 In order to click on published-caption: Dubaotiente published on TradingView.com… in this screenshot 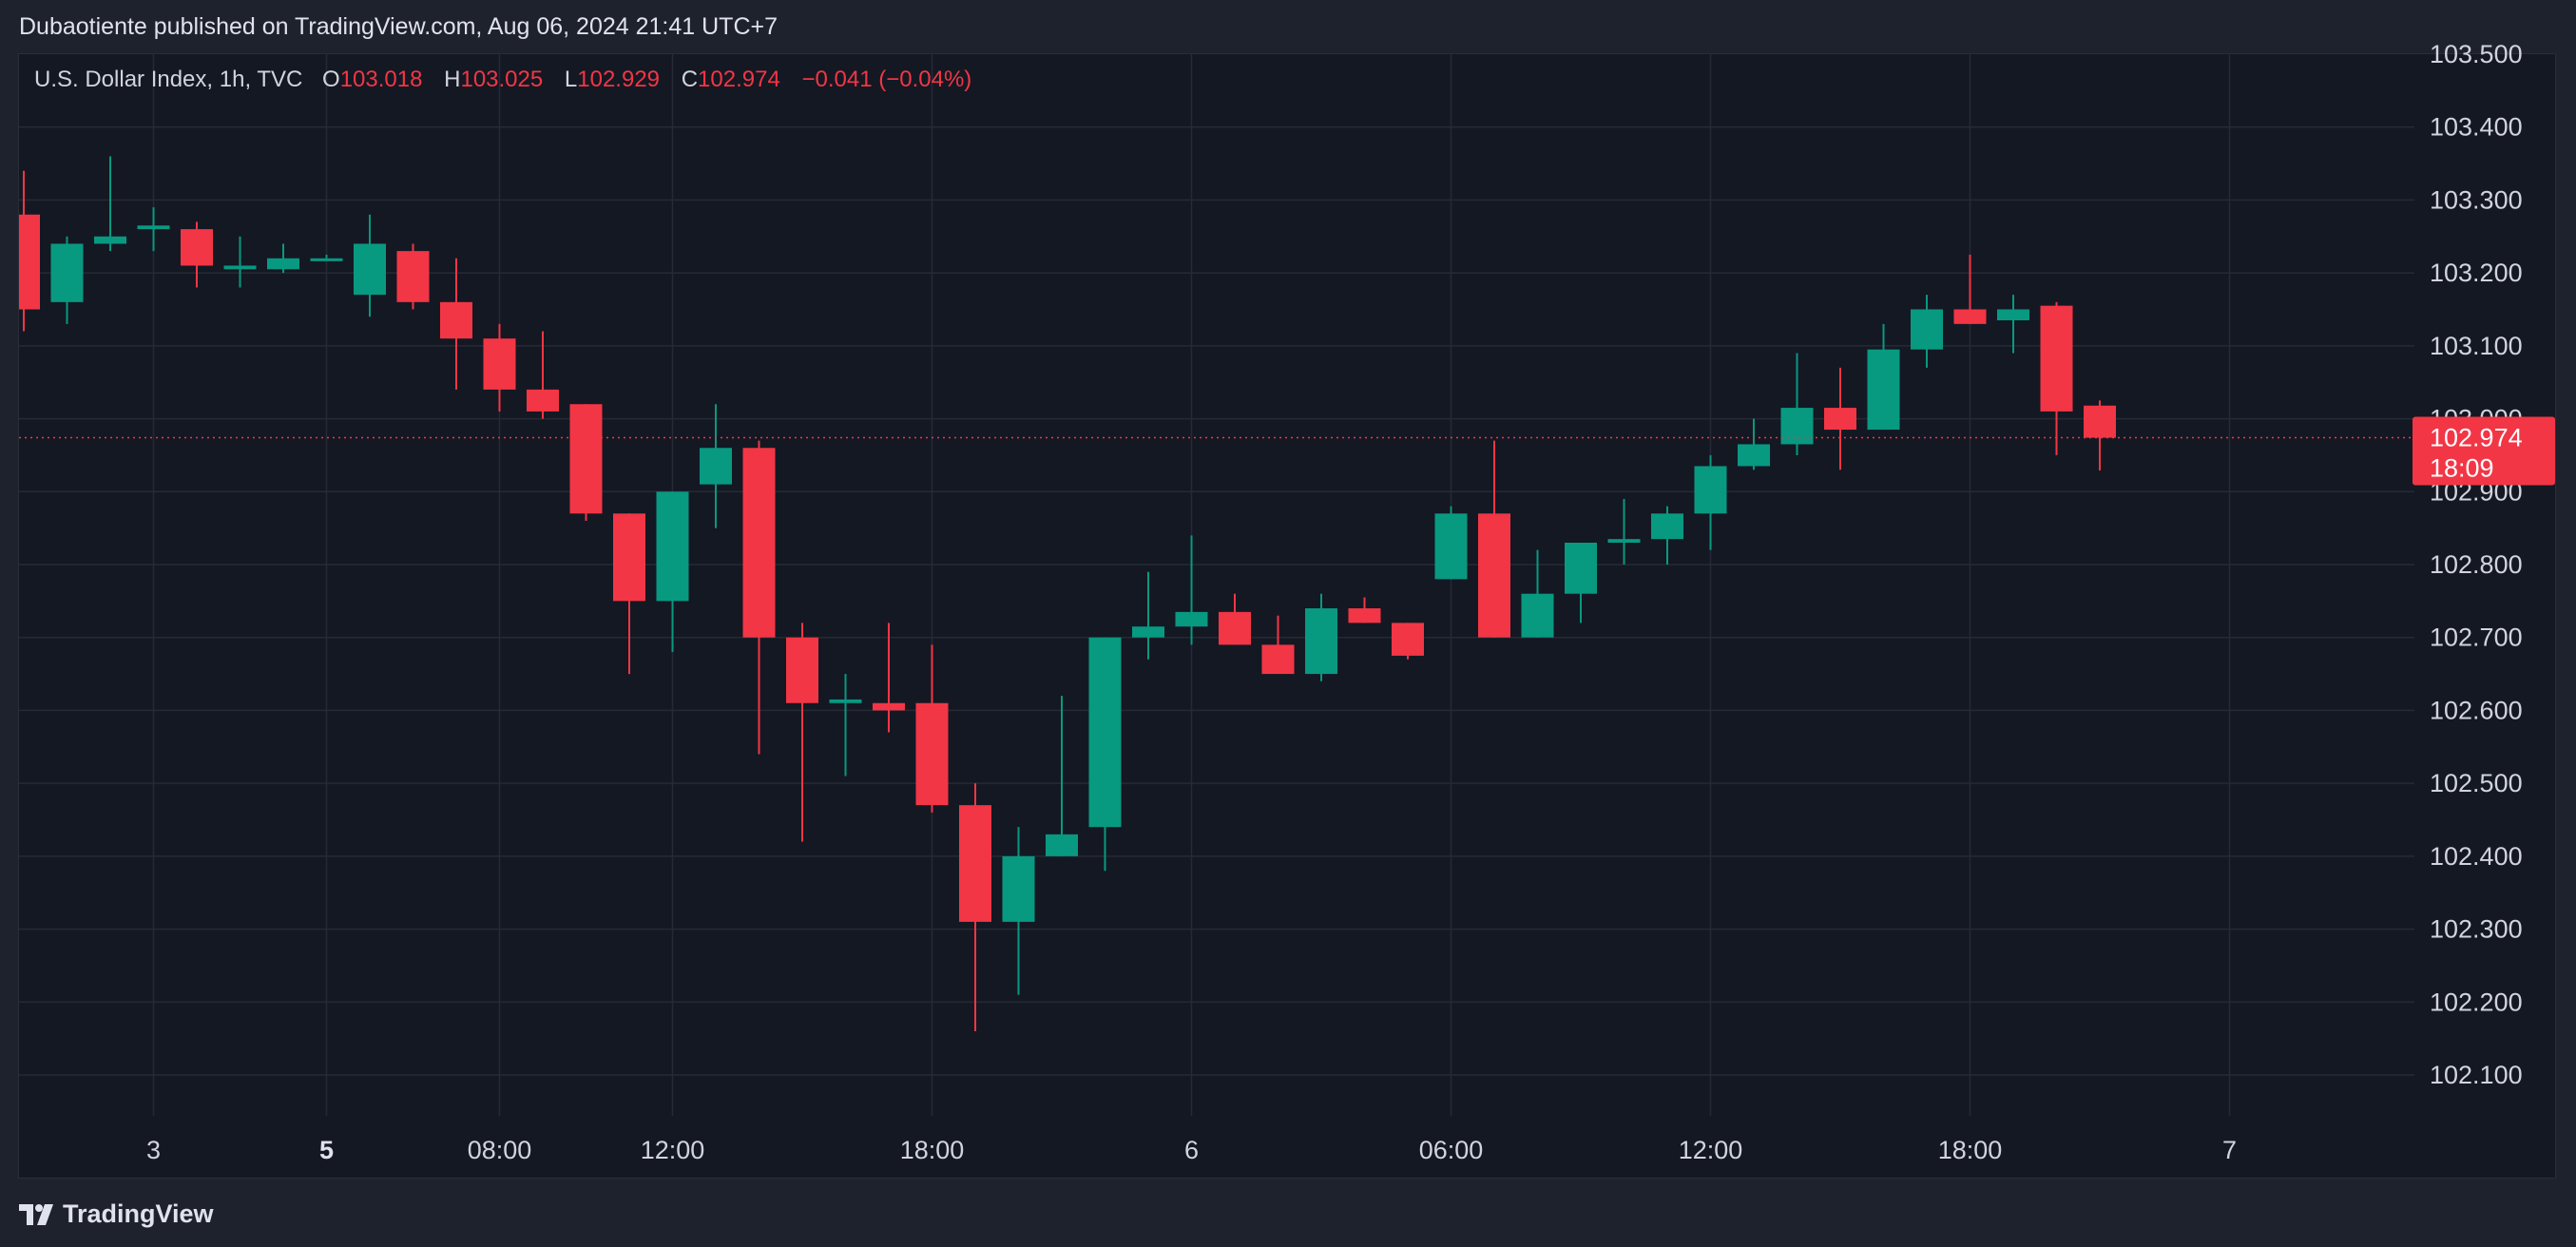, I will do `click(399, 26)`.